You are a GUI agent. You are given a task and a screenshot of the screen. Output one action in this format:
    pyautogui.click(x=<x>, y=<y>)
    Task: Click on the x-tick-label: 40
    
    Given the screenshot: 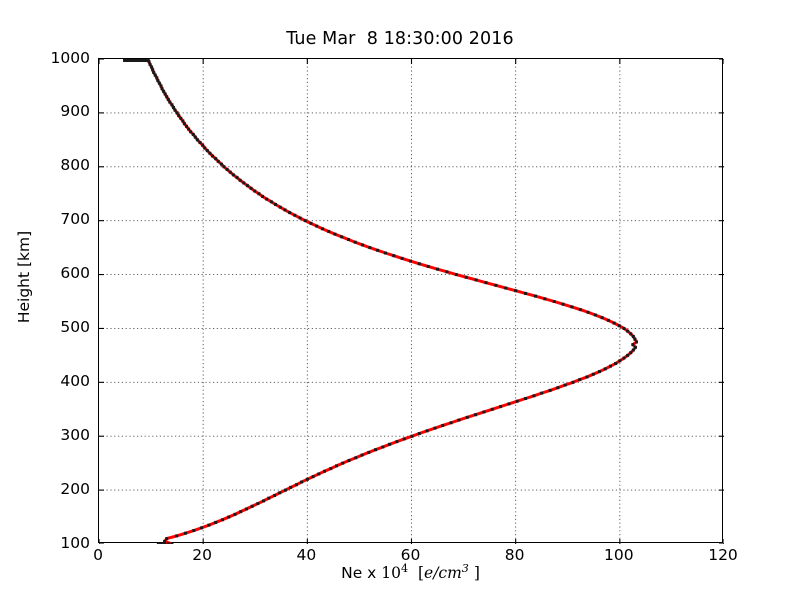 What is the action you would take?
    pyautogui.click(x=306, y=555)
    